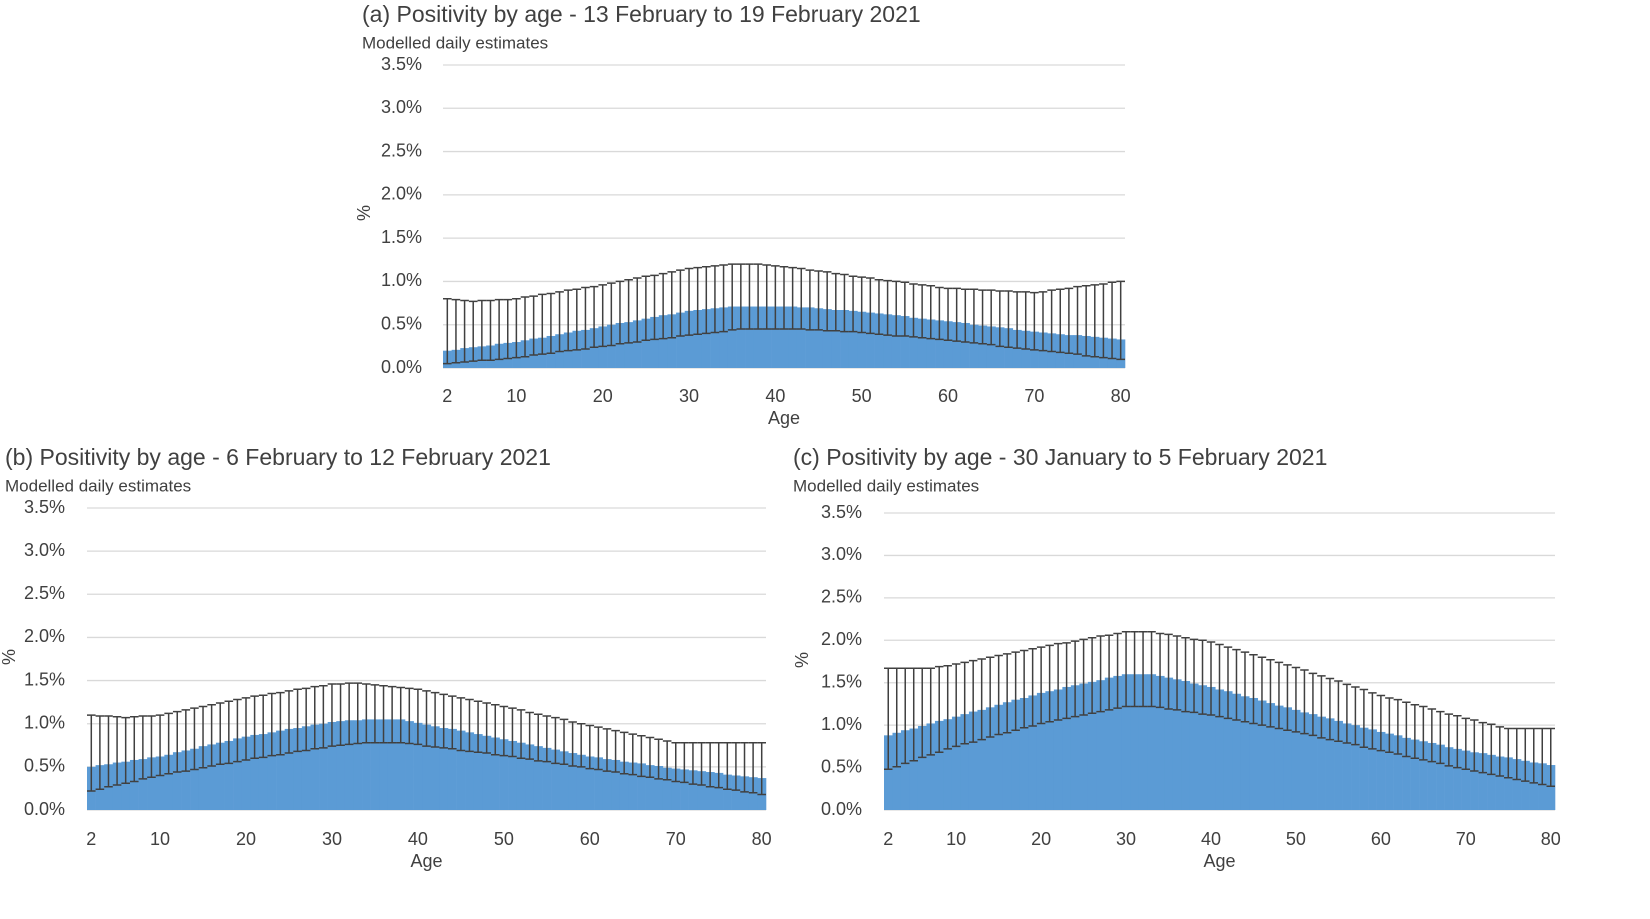 This screenshot has width=1650, height=919. I want to click on y-tick-label: 1.5%, so click(44, 679).